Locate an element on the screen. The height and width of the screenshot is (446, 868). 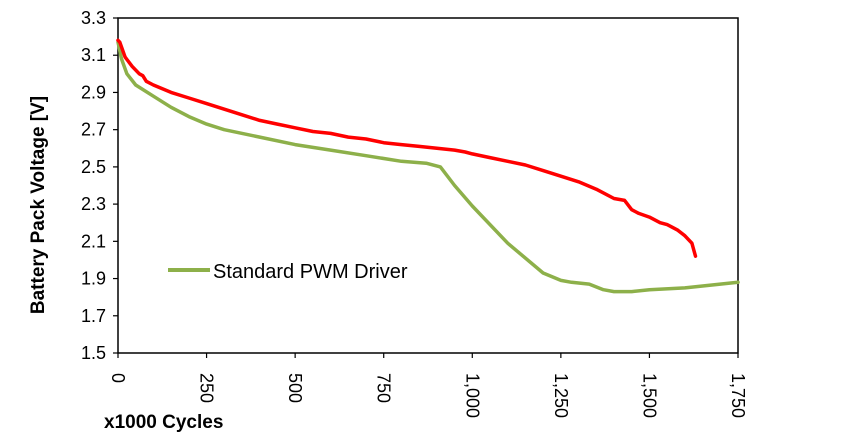
y-tick-label: 2.1 is located at coordinates (93, 241).